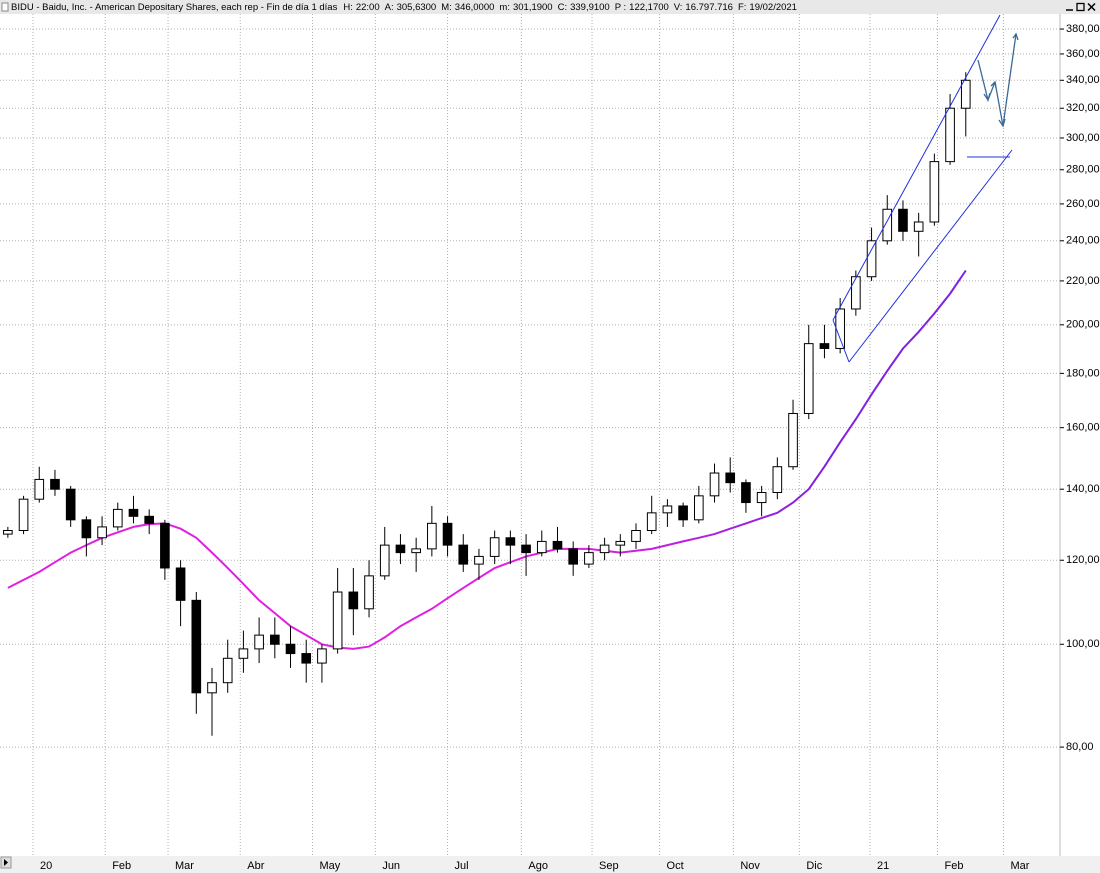 The height and width of the screenshot is (873, 1100). What do you see at coordinates (255, 866) in the screenshot?
I see `x-tick-label: Abr` at bounding box center [255, 866].